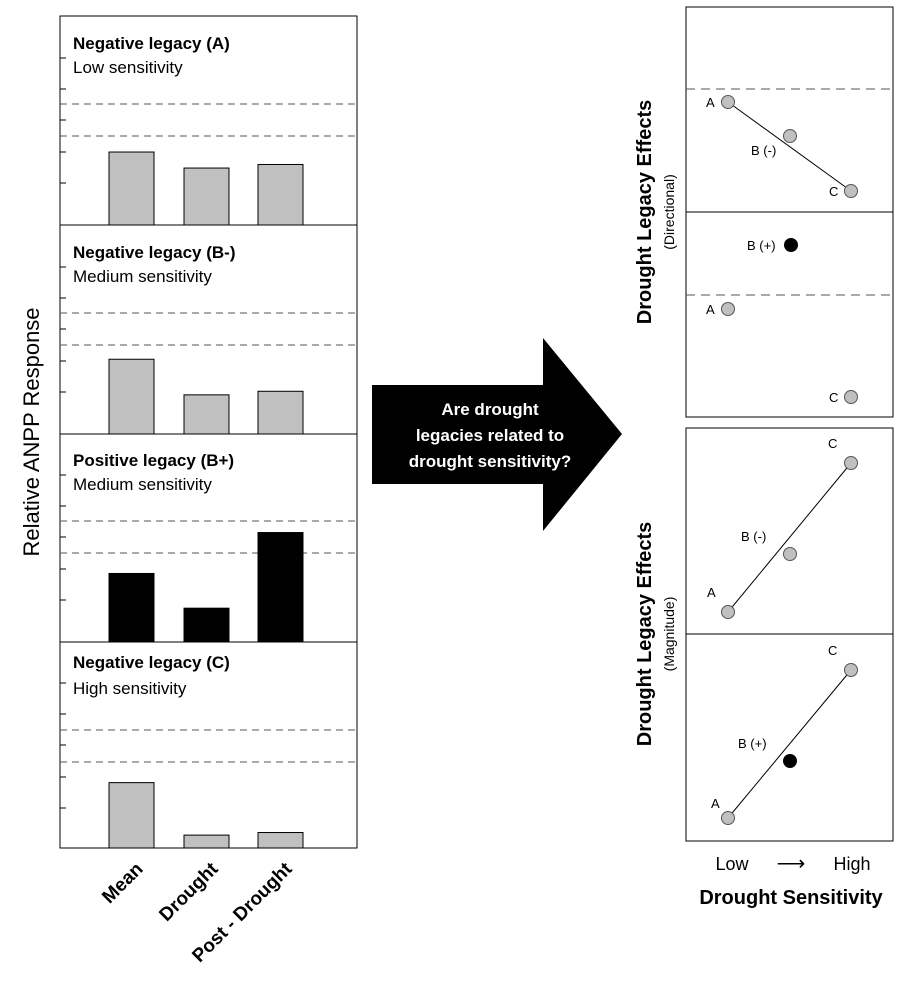  Describe the element at coordinates (851, 864) in the screenshot. I see `x-high-label: High` at that location.